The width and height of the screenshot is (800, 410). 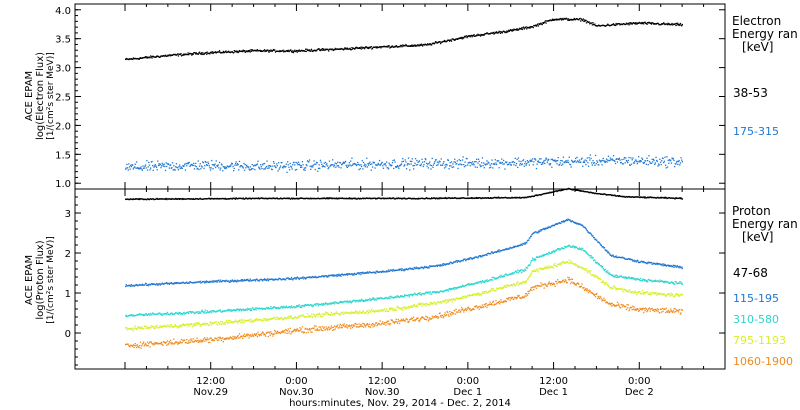 What do you see at coordinates (210, 392) in the screenshot?
I see `x-tick-date-label: Nov.29` at bounding box center [210, 392].